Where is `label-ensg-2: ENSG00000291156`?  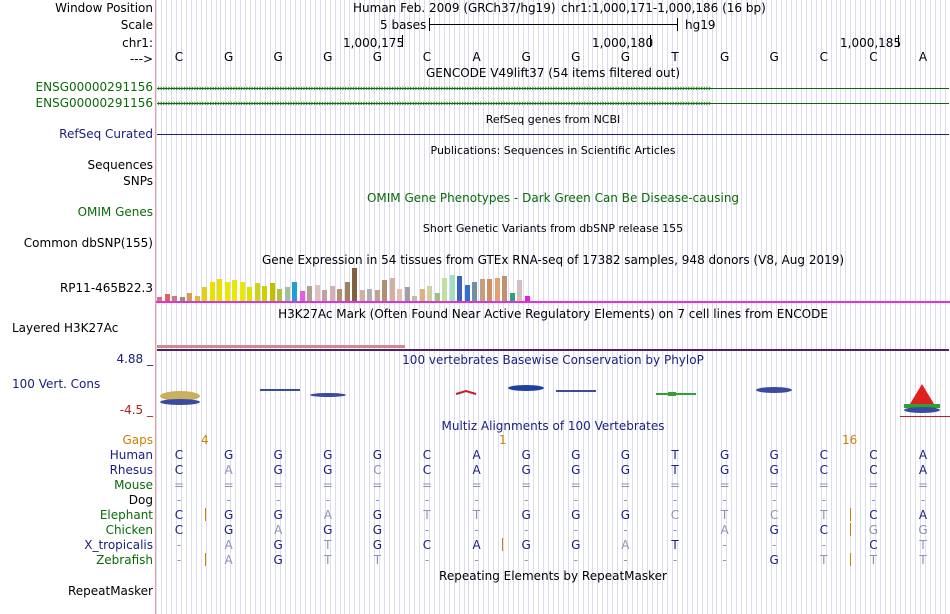
label-ensg-2: ENSG00000291156 is located at coordinates (94, 103).